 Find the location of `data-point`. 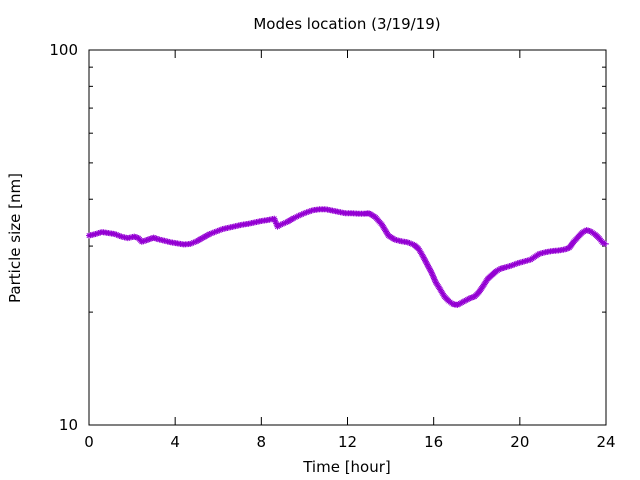

data-point is located at coordinates (606, 243).